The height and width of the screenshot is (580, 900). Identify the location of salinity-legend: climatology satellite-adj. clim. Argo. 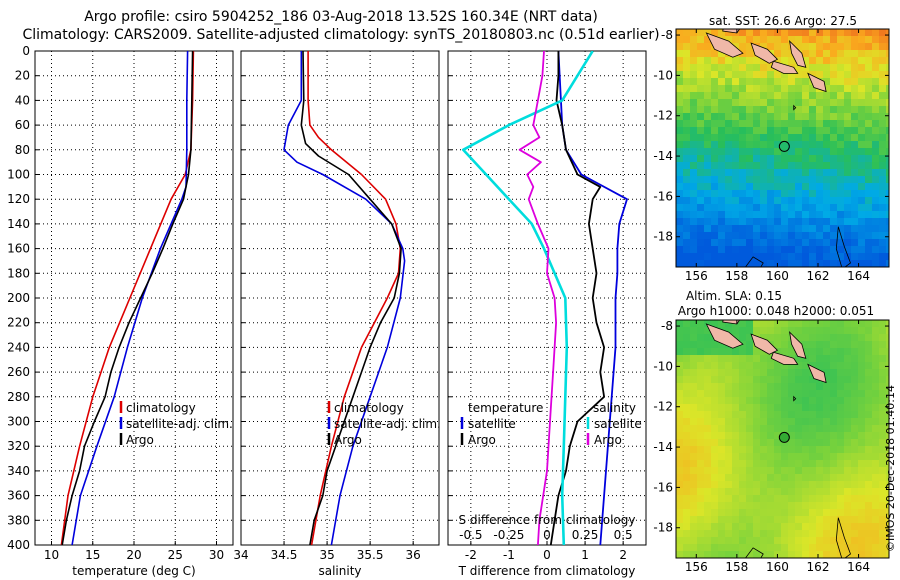
(384, 424).